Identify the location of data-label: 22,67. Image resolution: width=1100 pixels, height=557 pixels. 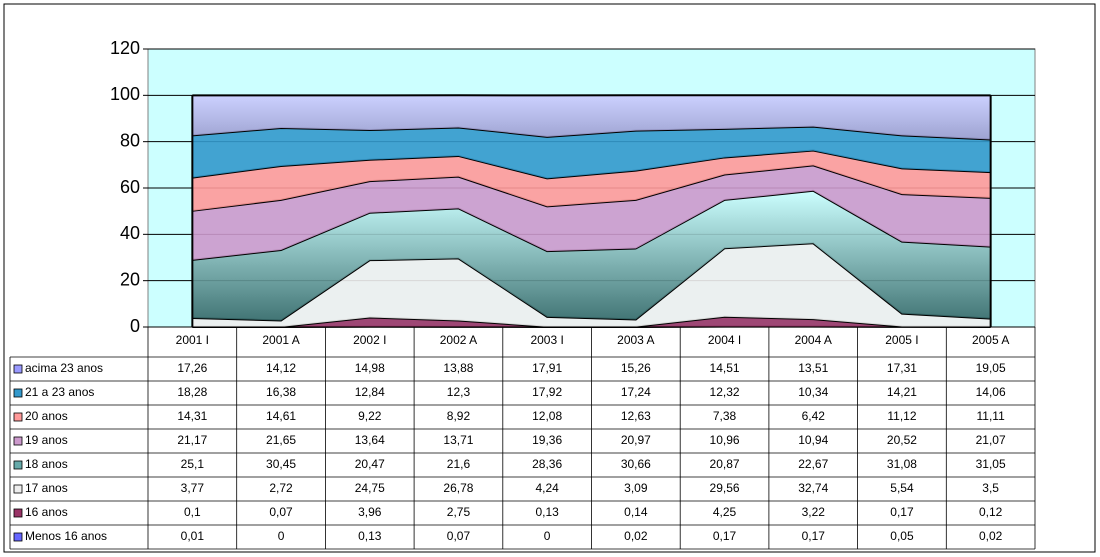
(813, 464).